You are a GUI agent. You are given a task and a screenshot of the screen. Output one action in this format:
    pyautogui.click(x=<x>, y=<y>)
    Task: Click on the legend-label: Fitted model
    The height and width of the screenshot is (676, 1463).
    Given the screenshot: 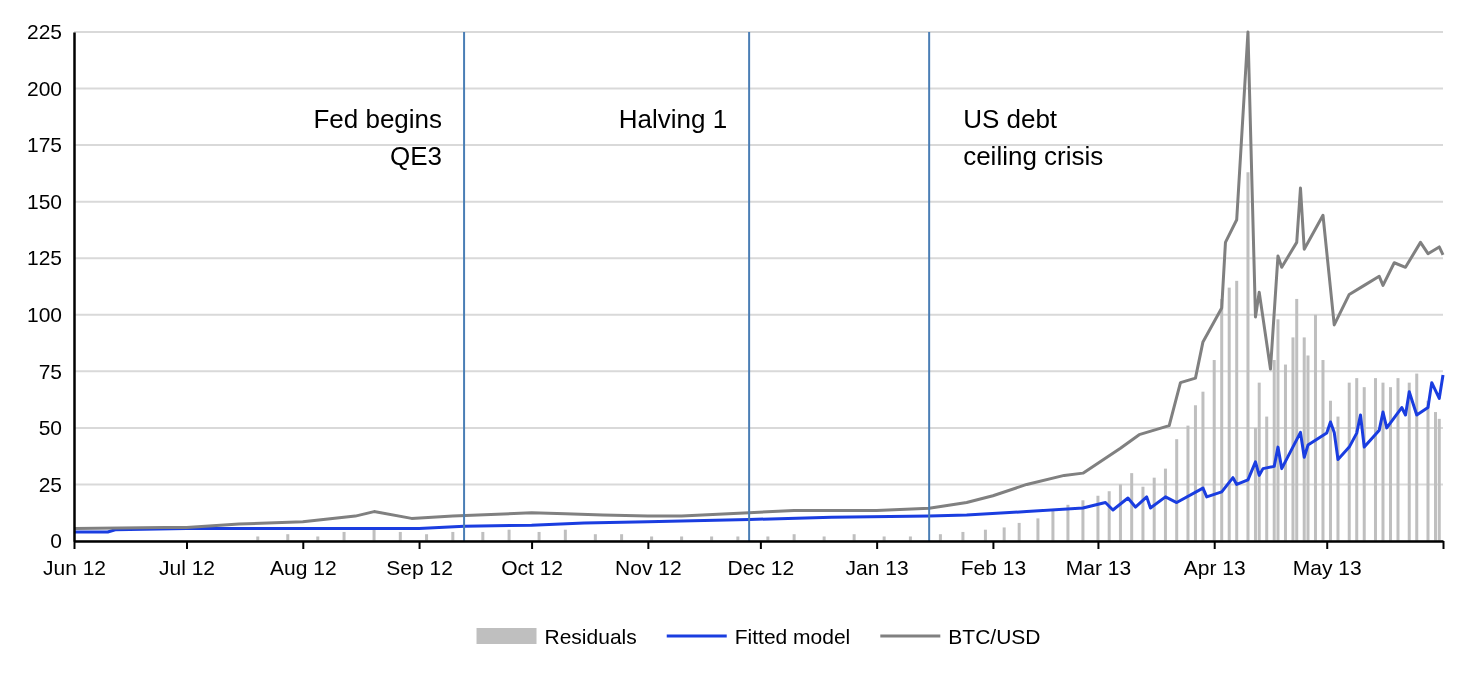 What is the action you would take?
    pyautogui.click(x=792, y=636)
    